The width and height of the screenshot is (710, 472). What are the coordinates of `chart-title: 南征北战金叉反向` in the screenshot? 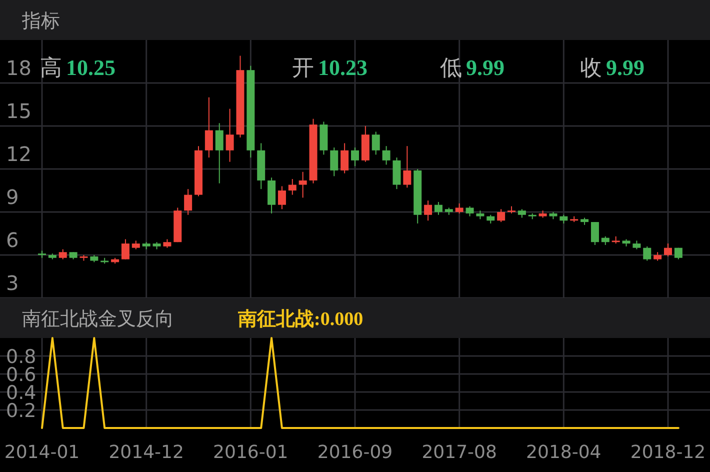 It's located at (98, 319).